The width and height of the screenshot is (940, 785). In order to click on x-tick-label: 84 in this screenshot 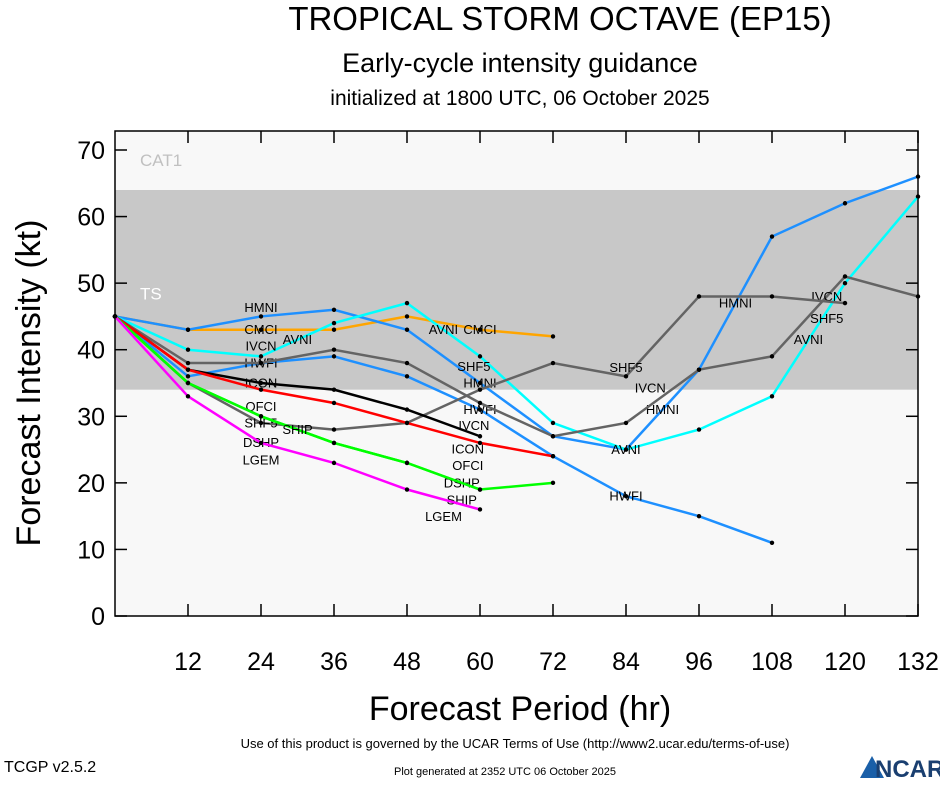, I will do `click(626, 662)`.